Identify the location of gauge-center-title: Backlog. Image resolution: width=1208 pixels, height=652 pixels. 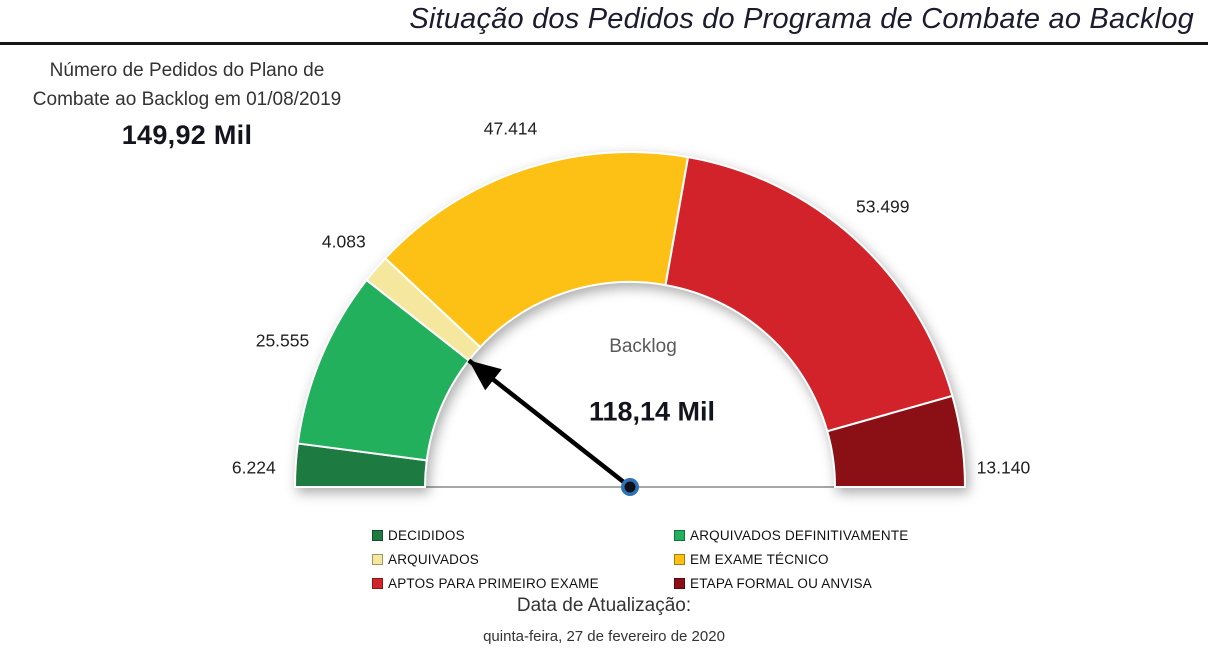
(643, 346).